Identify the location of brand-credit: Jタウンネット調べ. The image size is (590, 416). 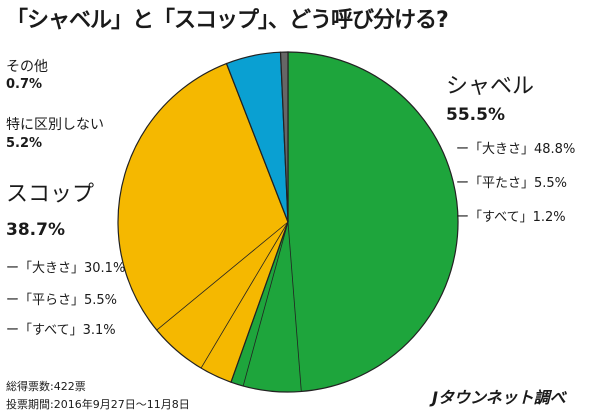
(499, 397).